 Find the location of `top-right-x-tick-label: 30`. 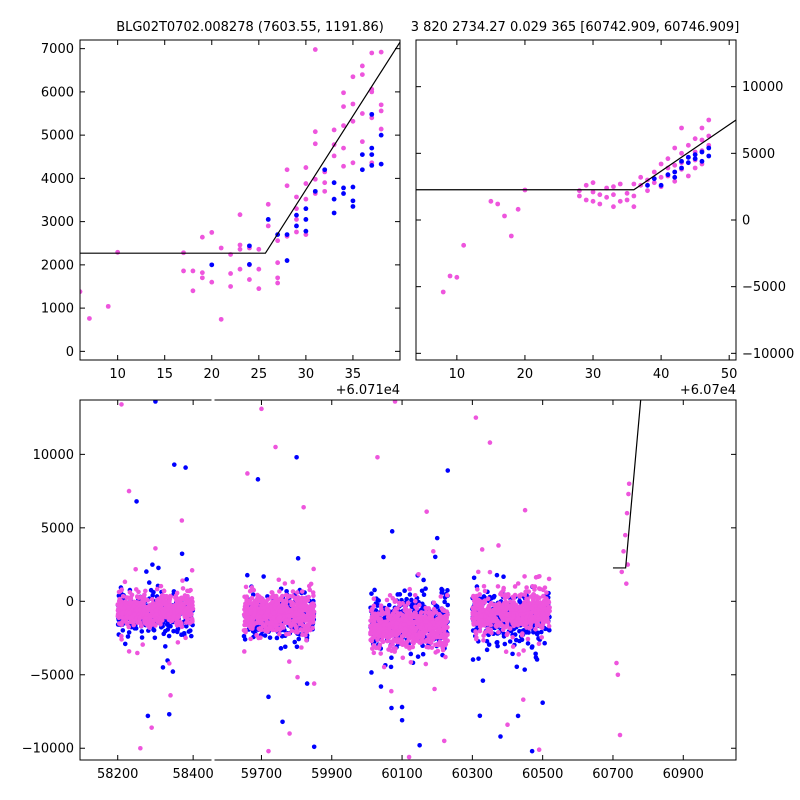

top-right-x-tick-label: 30 is located at coordinates (593, 374).